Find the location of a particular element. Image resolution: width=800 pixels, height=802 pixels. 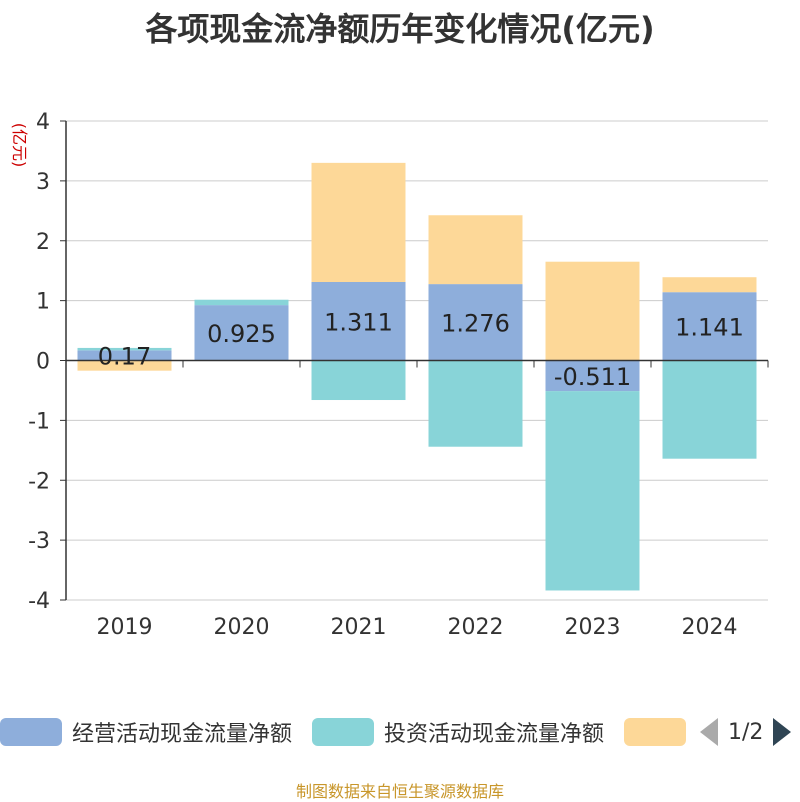

legend: 经营活动现金流量净额 投资活动现金流量净额 is located at coordinates (358, 732).